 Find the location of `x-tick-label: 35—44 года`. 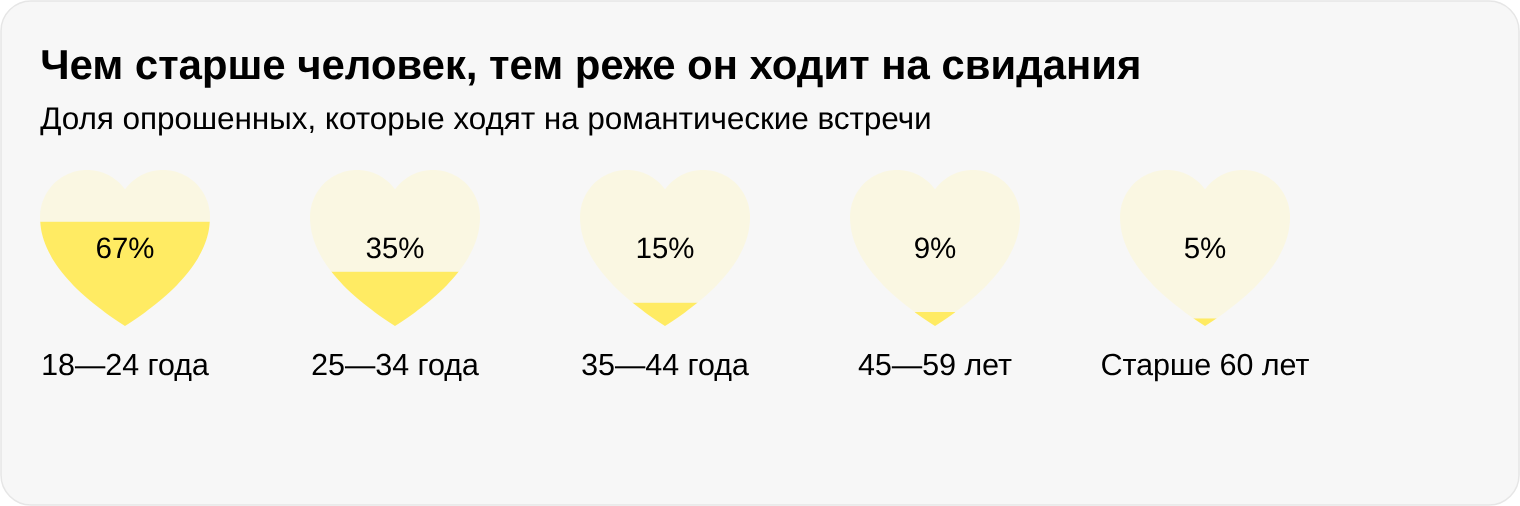

x-tick-label: 35—44 года is located at coordinates (665, 367).